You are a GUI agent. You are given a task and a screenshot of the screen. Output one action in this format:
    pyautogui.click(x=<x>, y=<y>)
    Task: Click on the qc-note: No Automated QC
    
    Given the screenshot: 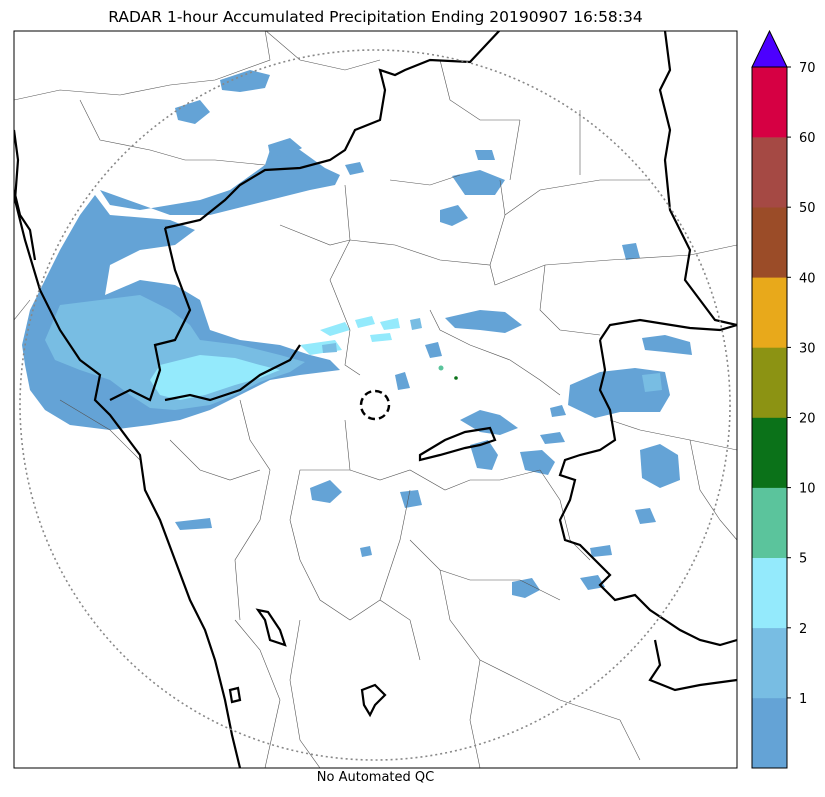 What is the action you would take?
    pyautogui.click(x=375, y=777)
    